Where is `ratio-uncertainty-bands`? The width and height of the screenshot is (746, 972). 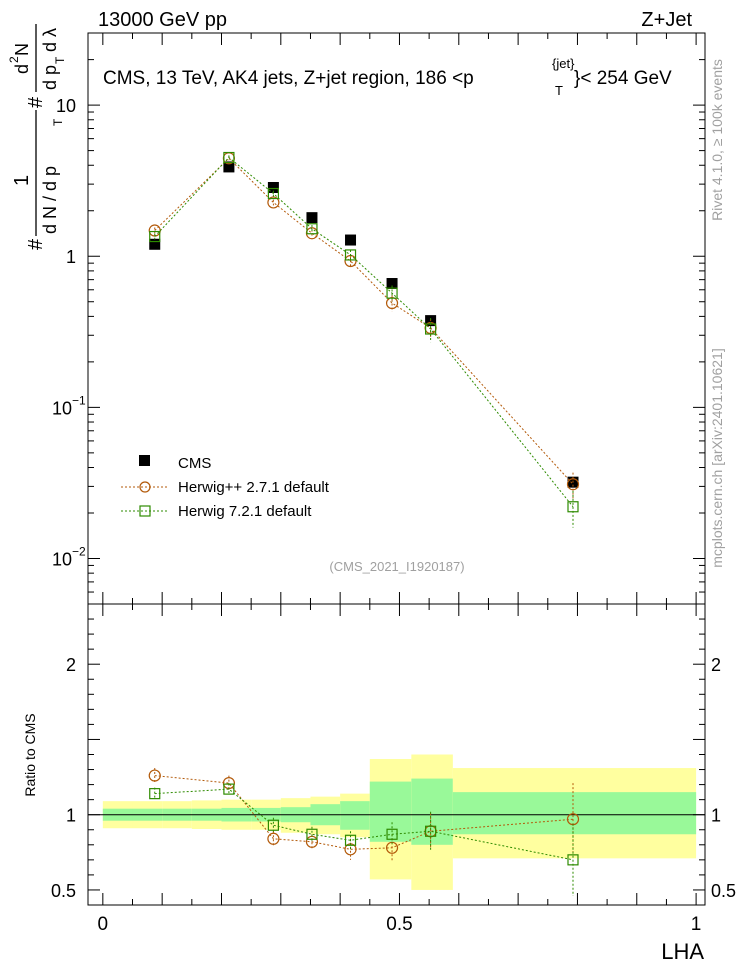
ratio-uncertainty-bands is located at coordinates (396, 822).